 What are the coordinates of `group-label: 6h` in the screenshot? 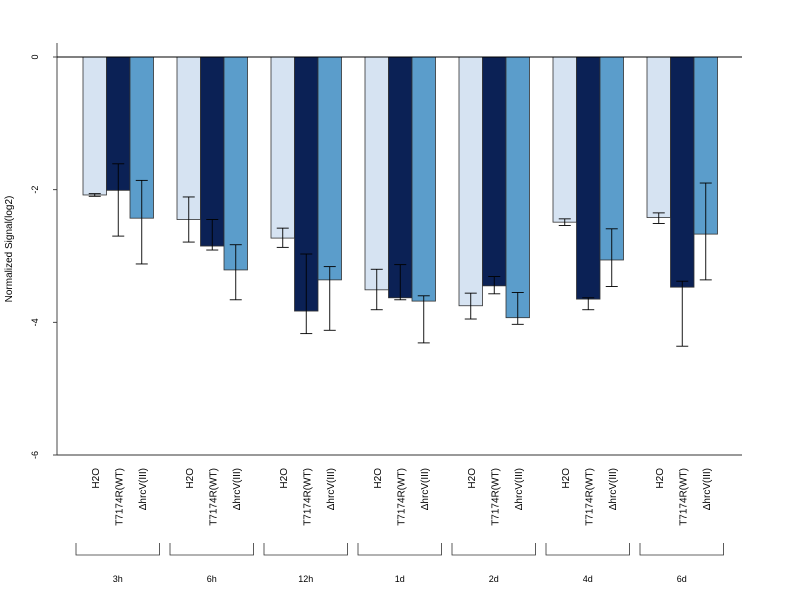 It's located at (212, 579).